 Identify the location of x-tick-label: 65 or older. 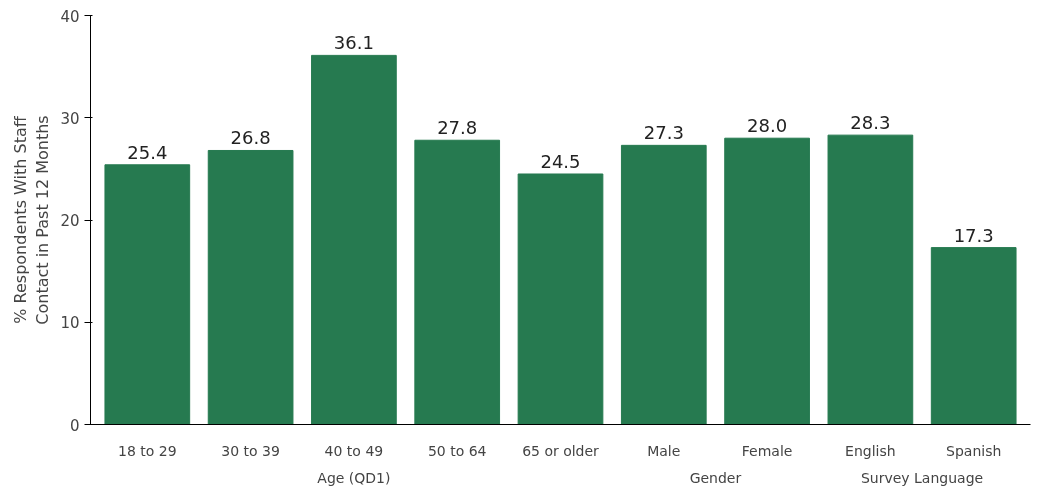
(561, 450).